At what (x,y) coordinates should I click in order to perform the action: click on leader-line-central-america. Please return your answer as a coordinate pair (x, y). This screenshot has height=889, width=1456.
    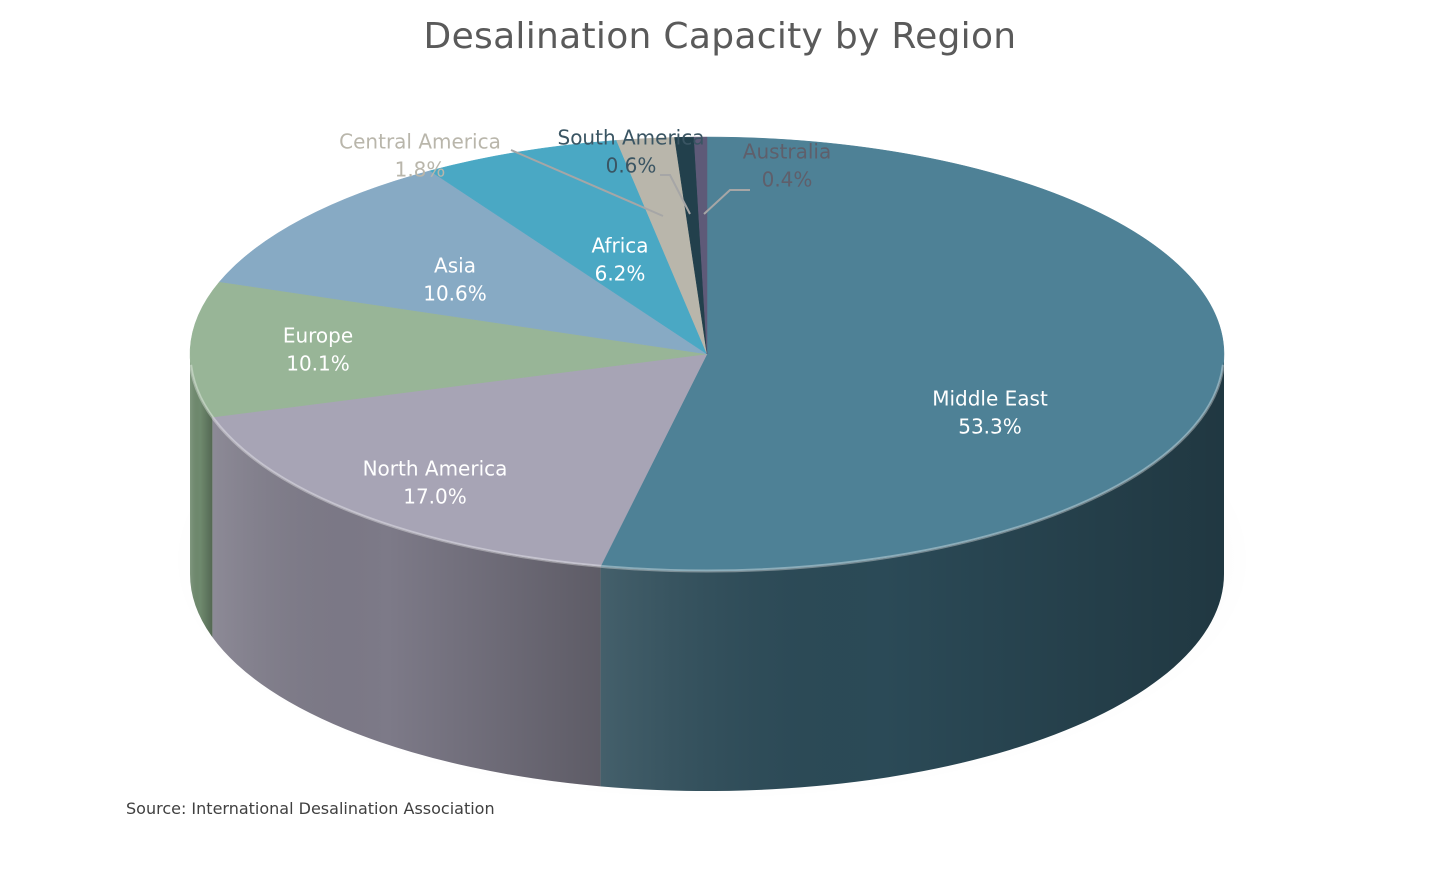
    Looking at the image, I should click on (587, 183).